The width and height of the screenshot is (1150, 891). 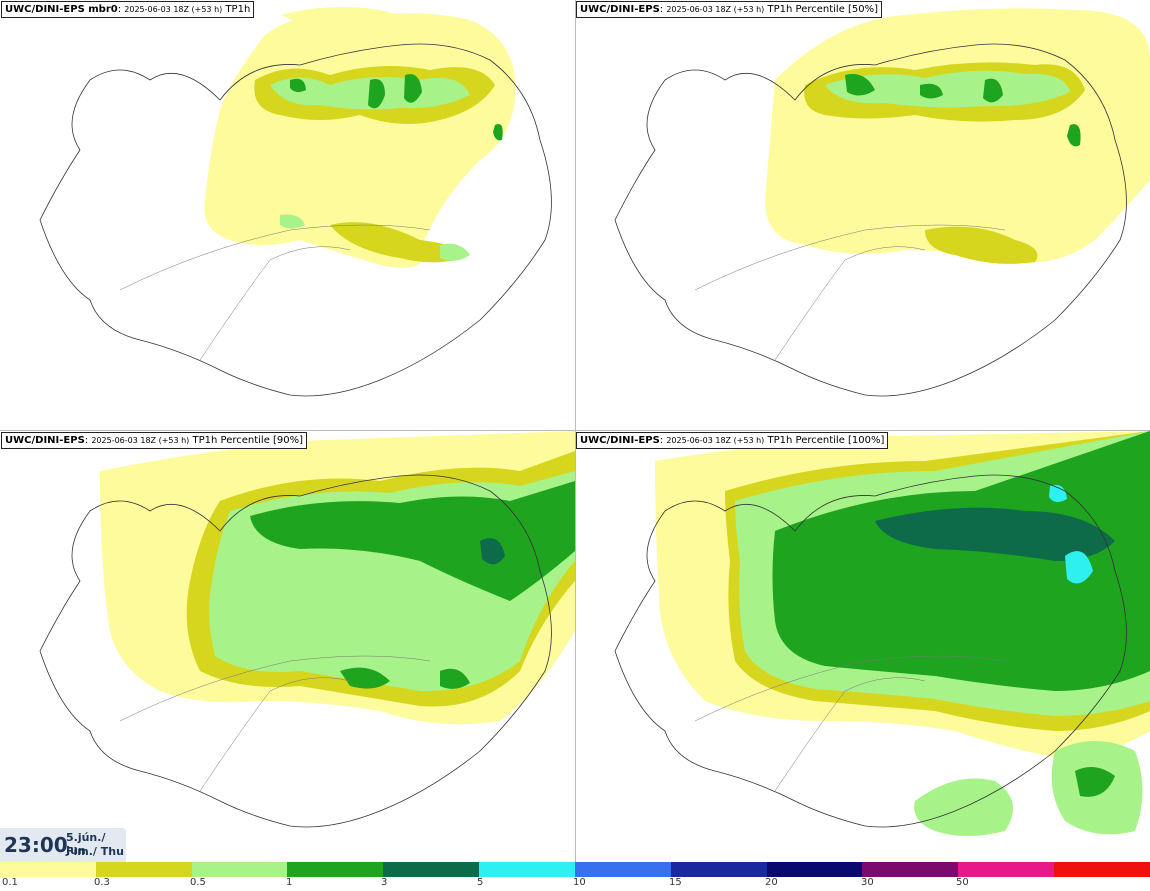 What do you see at coordinates (771, 882) in the screenshot?
I see `colorbar-tick-label: 20` at bounding box center [771, 882].